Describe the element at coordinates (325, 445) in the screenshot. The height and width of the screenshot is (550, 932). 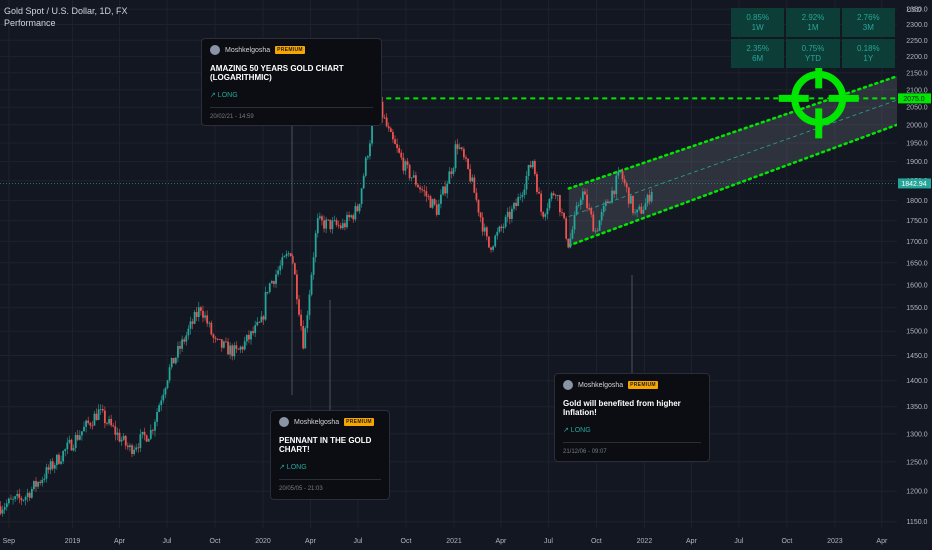
I see `idea-title: PENNANT IN THE GOLD CHART!` at that location.